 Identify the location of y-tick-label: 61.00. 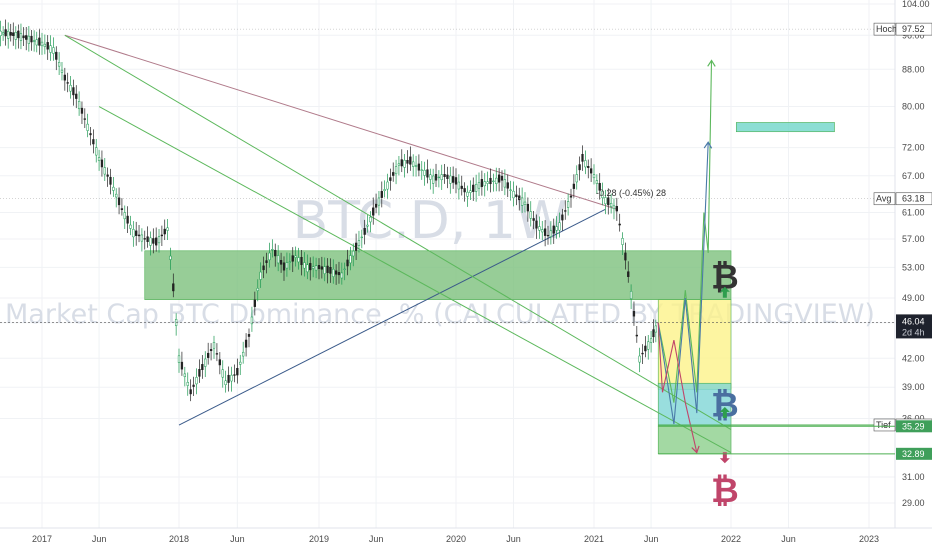
(913, 212).